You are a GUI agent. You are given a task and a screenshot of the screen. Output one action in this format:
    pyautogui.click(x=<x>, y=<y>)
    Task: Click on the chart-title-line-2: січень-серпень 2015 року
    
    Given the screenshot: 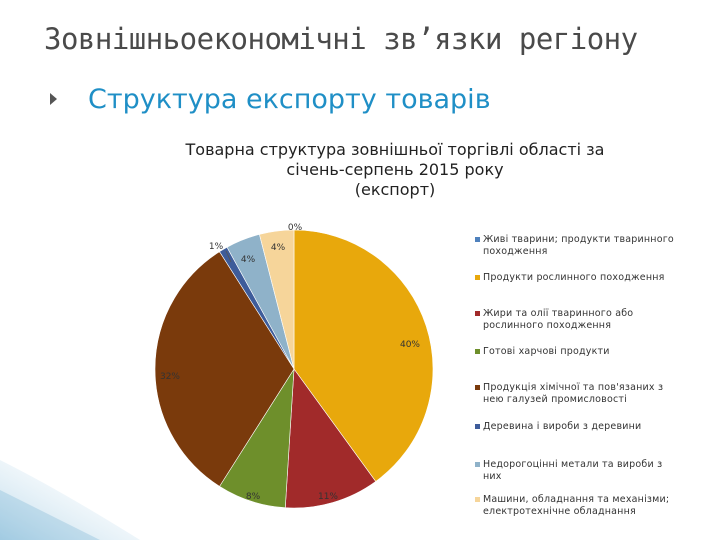 What is the action you would take?
    pyautogui.click(x=395, y=169)
    